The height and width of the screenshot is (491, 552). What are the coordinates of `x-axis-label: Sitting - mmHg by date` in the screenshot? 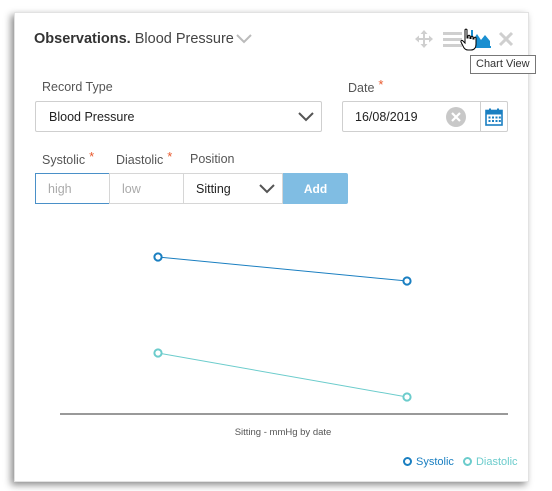 It's located at (283, 432).